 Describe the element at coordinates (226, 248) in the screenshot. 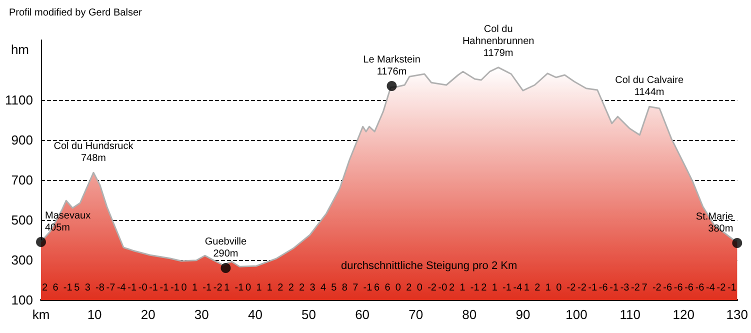

I see `annotation: Guebville 290m` at that location.